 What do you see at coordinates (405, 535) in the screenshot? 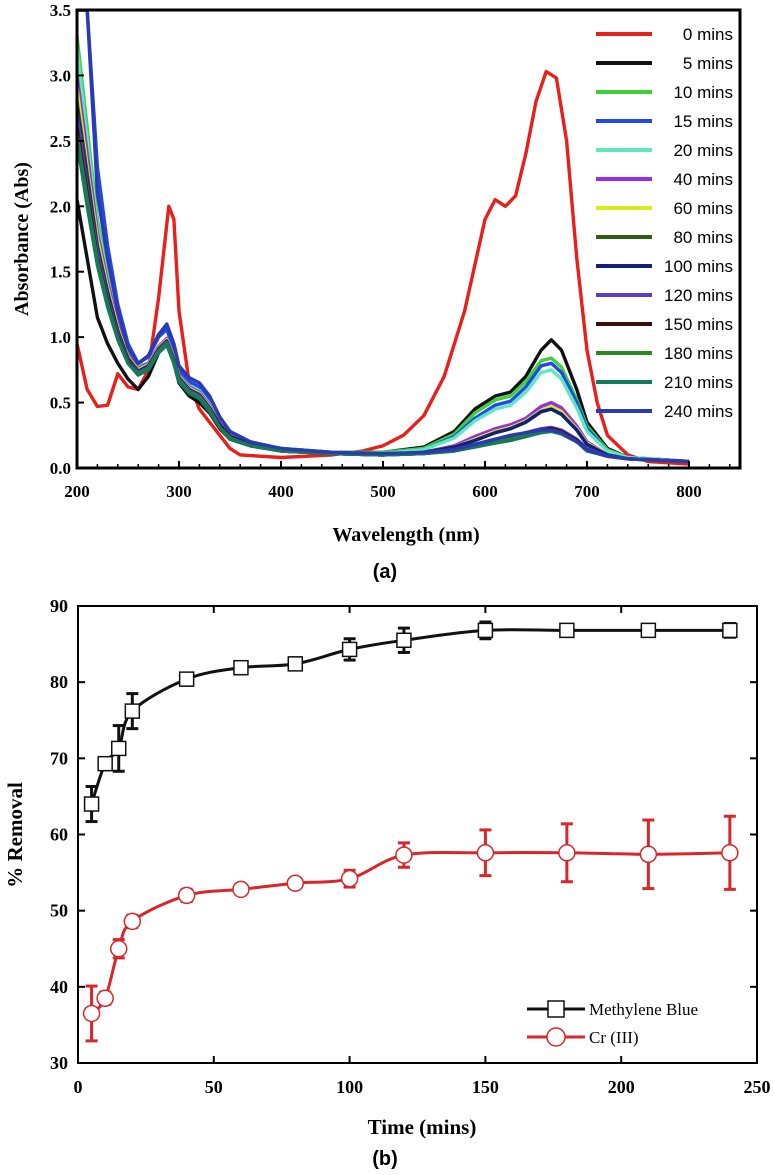
I see `panel-a-xlabel: Wavelength (nm)` at bounding box center [405, 535].